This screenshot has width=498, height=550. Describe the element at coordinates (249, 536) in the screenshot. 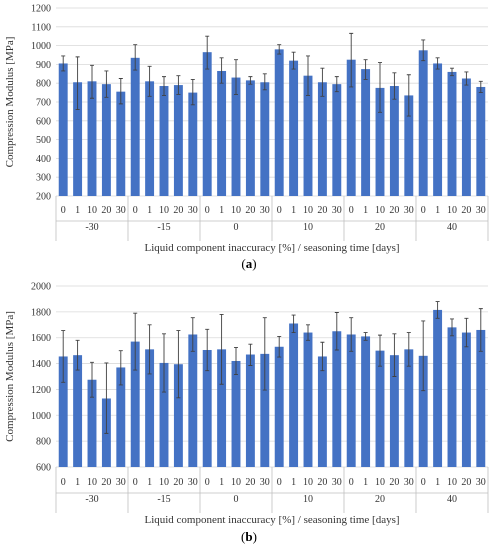

I see `panel-label: (b)` at that location.